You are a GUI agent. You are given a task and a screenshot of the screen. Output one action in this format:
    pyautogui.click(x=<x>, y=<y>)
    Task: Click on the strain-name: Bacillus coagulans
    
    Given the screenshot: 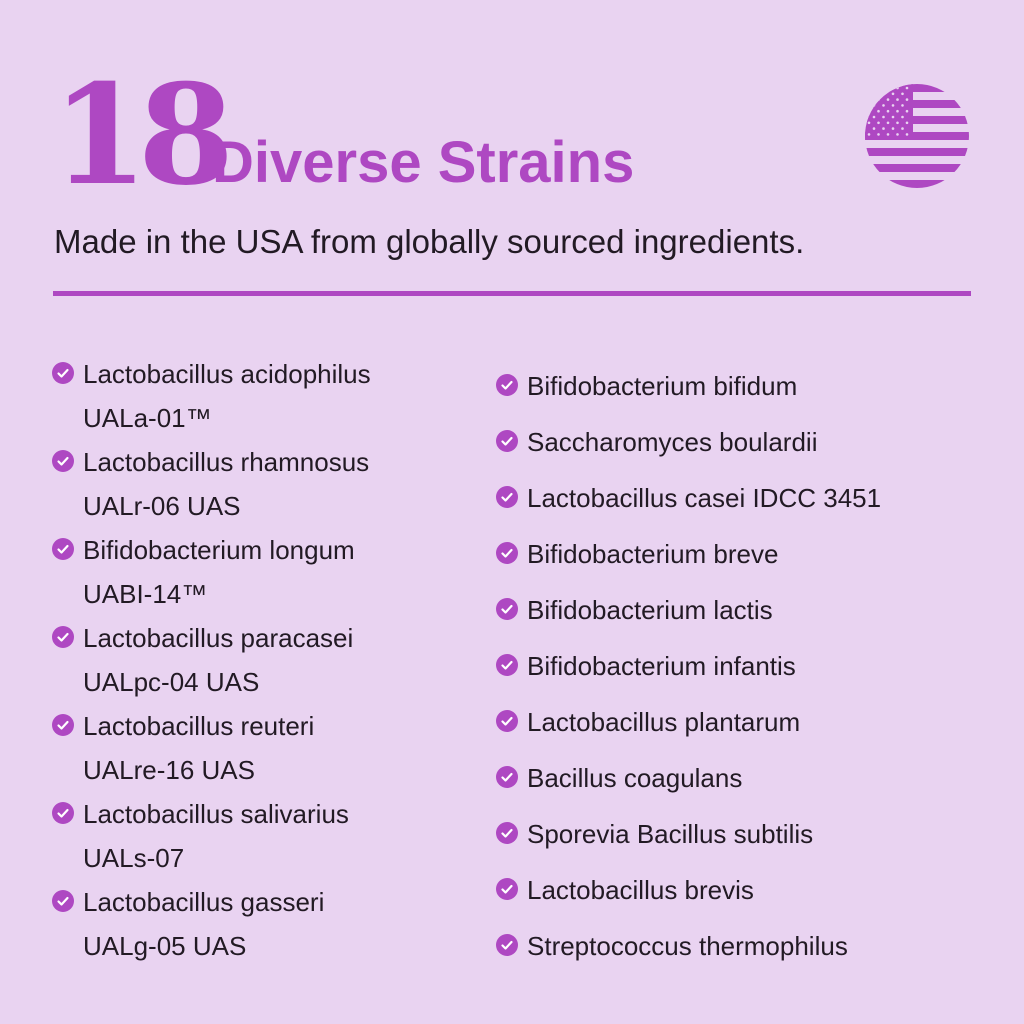 What is the action you would take?
    pyautogui.click(x=635, y=778)
    